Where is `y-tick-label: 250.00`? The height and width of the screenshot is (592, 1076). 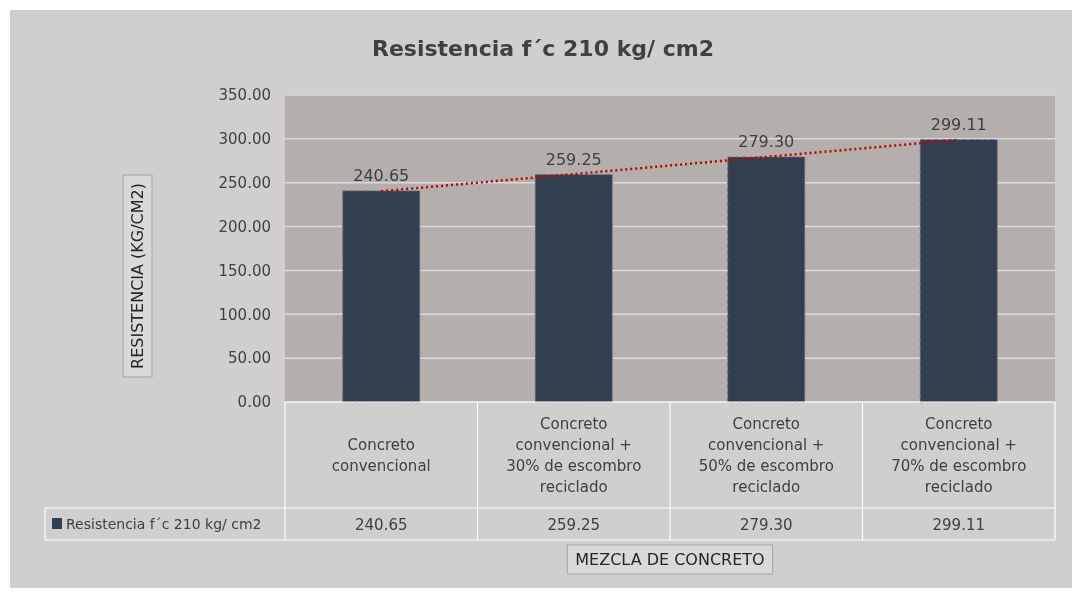
y-tick-label: 250.00 is located at coordinates (244, 183).